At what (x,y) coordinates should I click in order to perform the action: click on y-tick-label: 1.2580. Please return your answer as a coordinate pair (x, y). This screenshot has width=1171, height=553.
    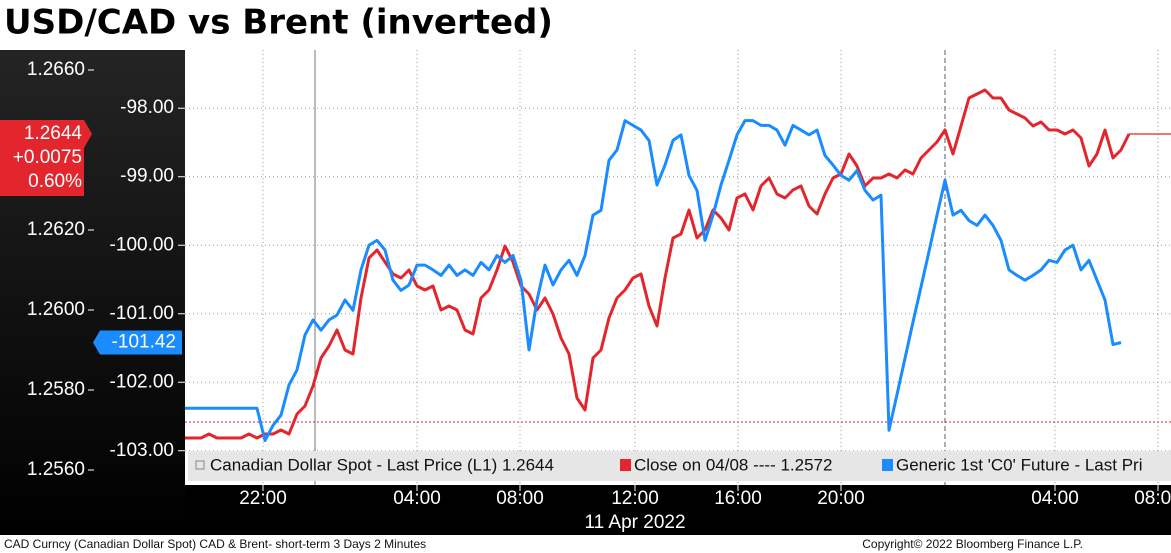
    Looking at the image, I should click on (56, 389).